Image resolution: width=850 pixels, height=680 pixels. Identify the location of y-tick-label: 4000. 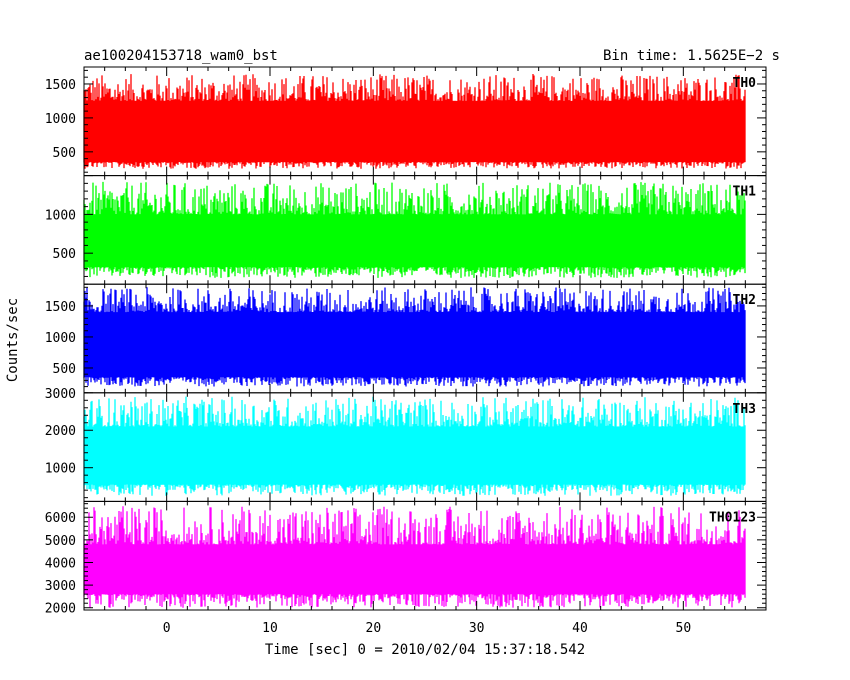
(60, 563).